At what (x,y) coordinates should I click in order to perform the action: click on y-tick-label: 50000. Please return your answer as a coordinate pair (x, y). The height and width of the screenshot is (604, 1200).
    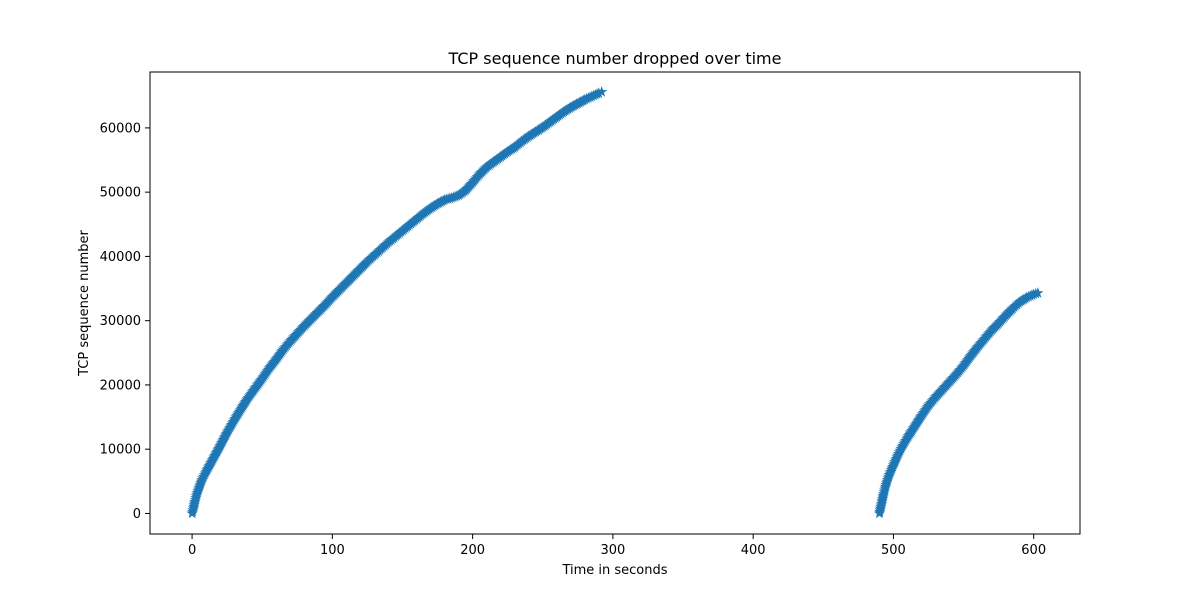
    Looking at the image, I should click on (120, 193).